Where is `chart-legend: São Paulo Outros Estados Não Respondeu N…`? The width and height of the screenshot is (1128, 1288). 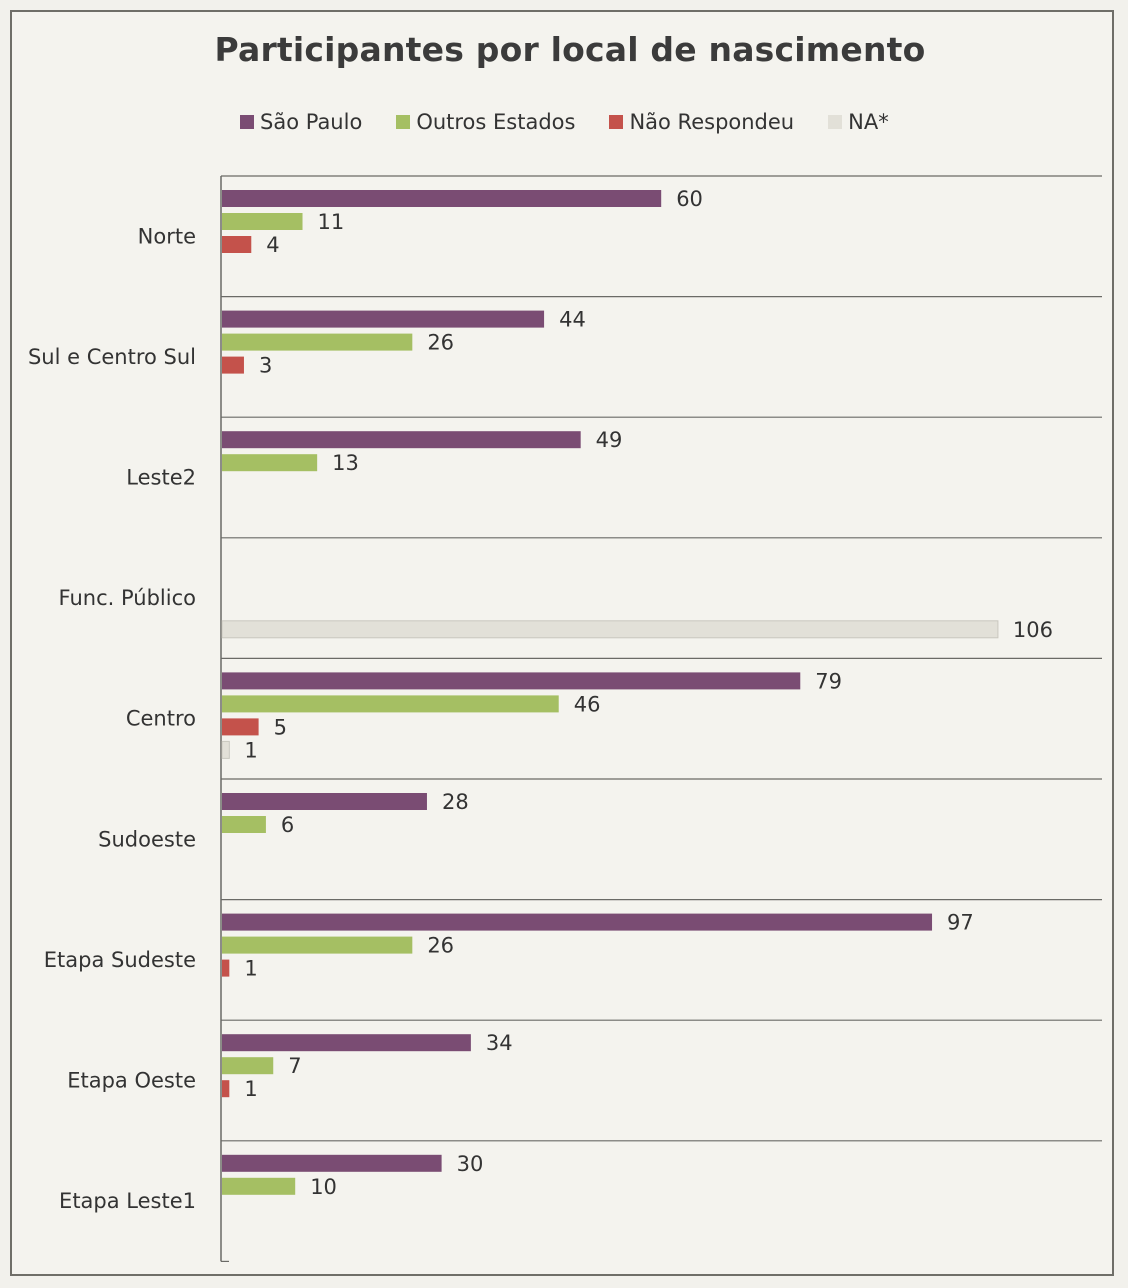
chart-legend: São Paulo Outros Estados Não Respondeu N… is located at coordinates (581, 122).